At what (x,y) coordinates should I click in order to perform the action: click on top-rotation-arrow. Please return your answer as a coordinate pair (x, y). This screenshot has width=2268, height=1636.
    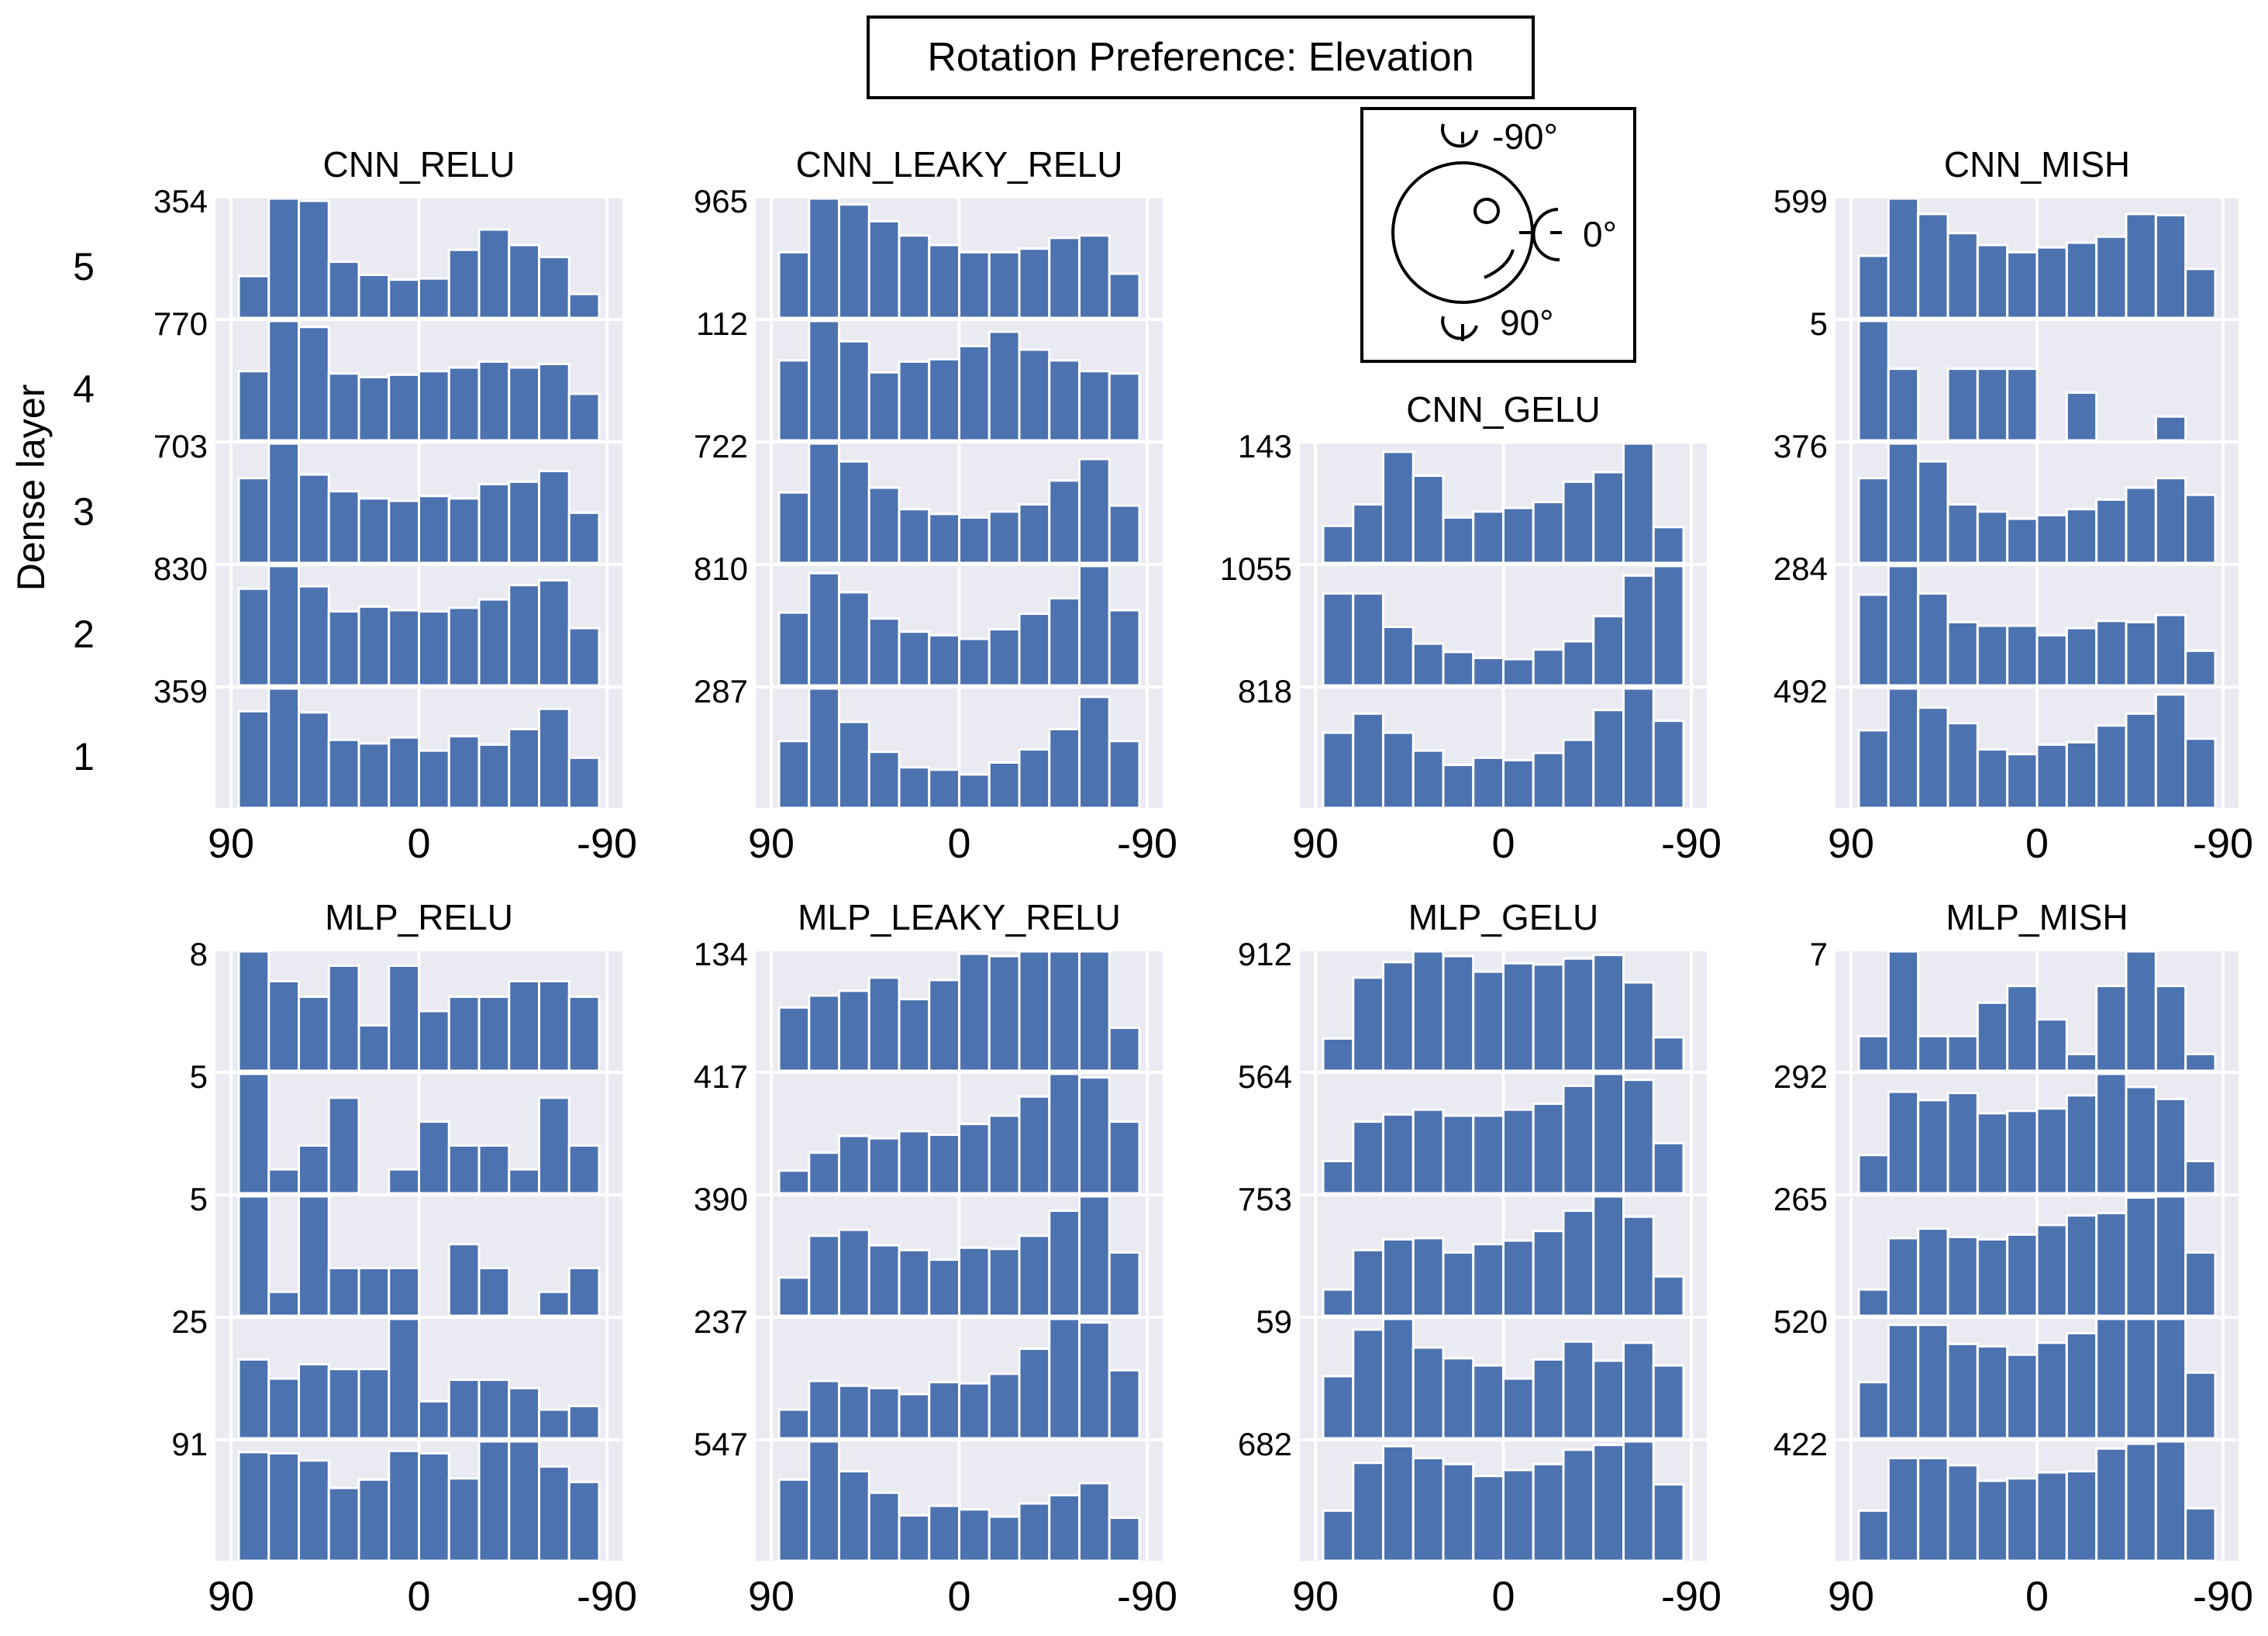
    Looking at the image, I should click on (1460, 136).